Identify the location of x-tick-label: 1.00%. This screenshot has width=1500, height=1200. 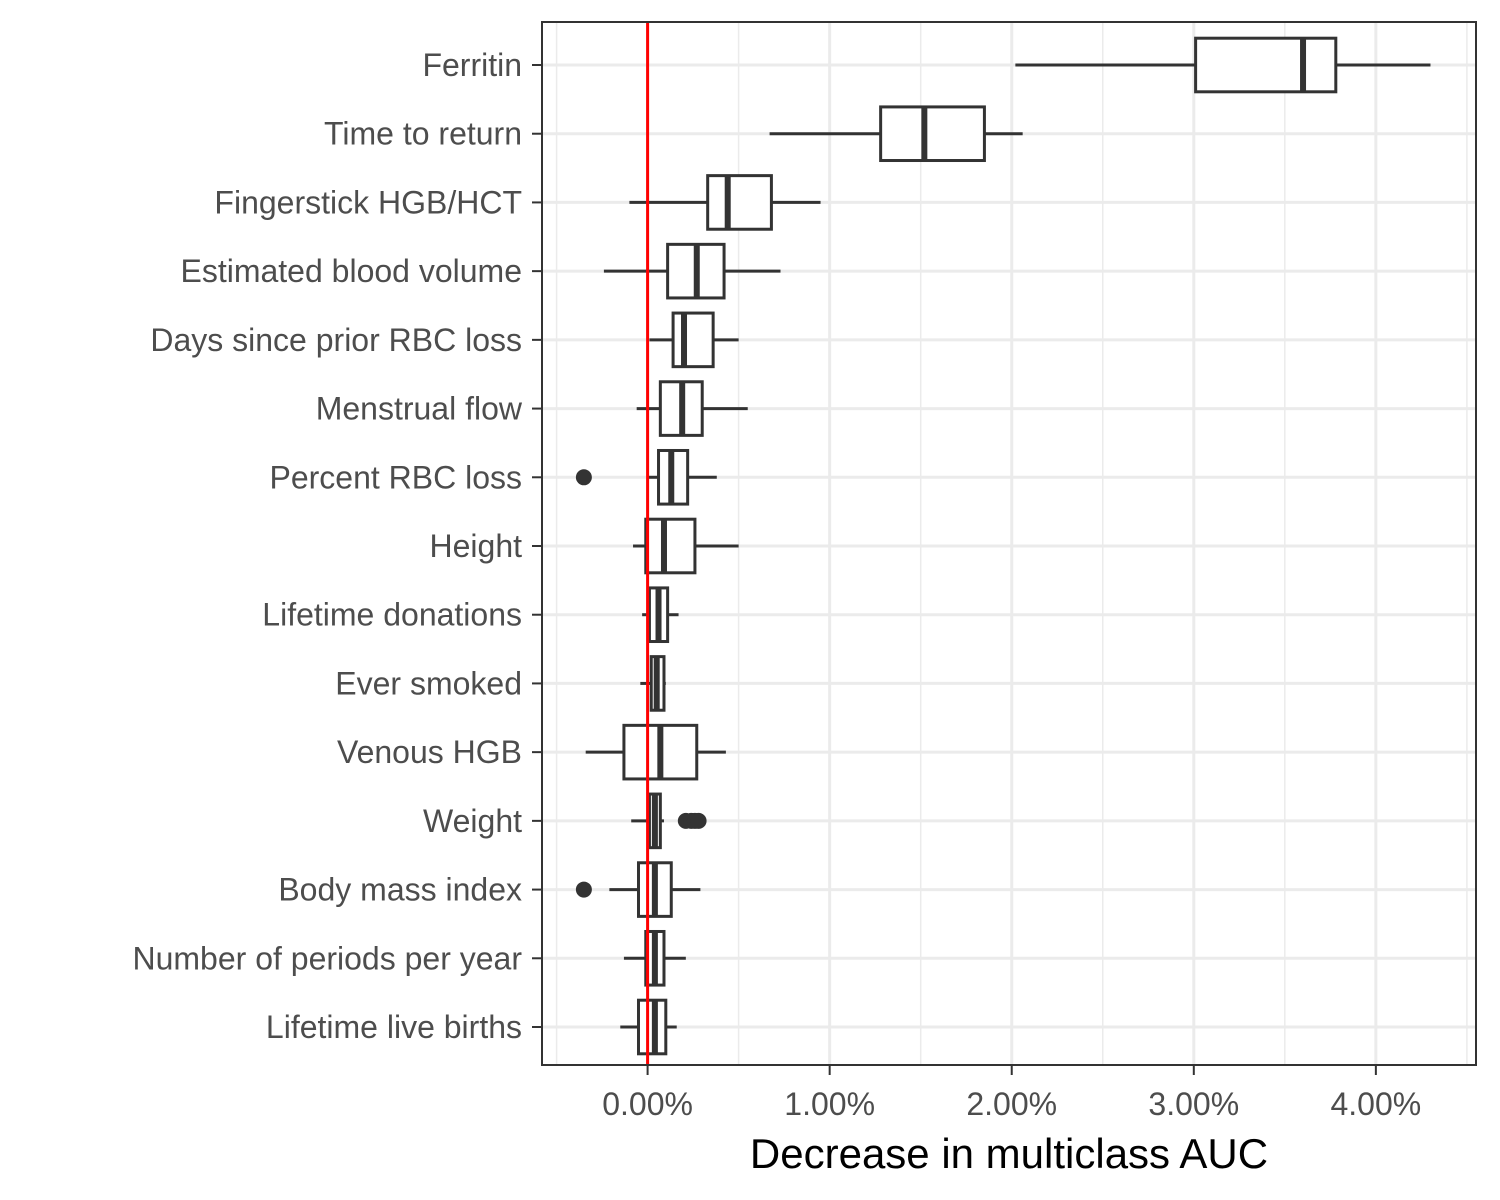
(829, 1104).